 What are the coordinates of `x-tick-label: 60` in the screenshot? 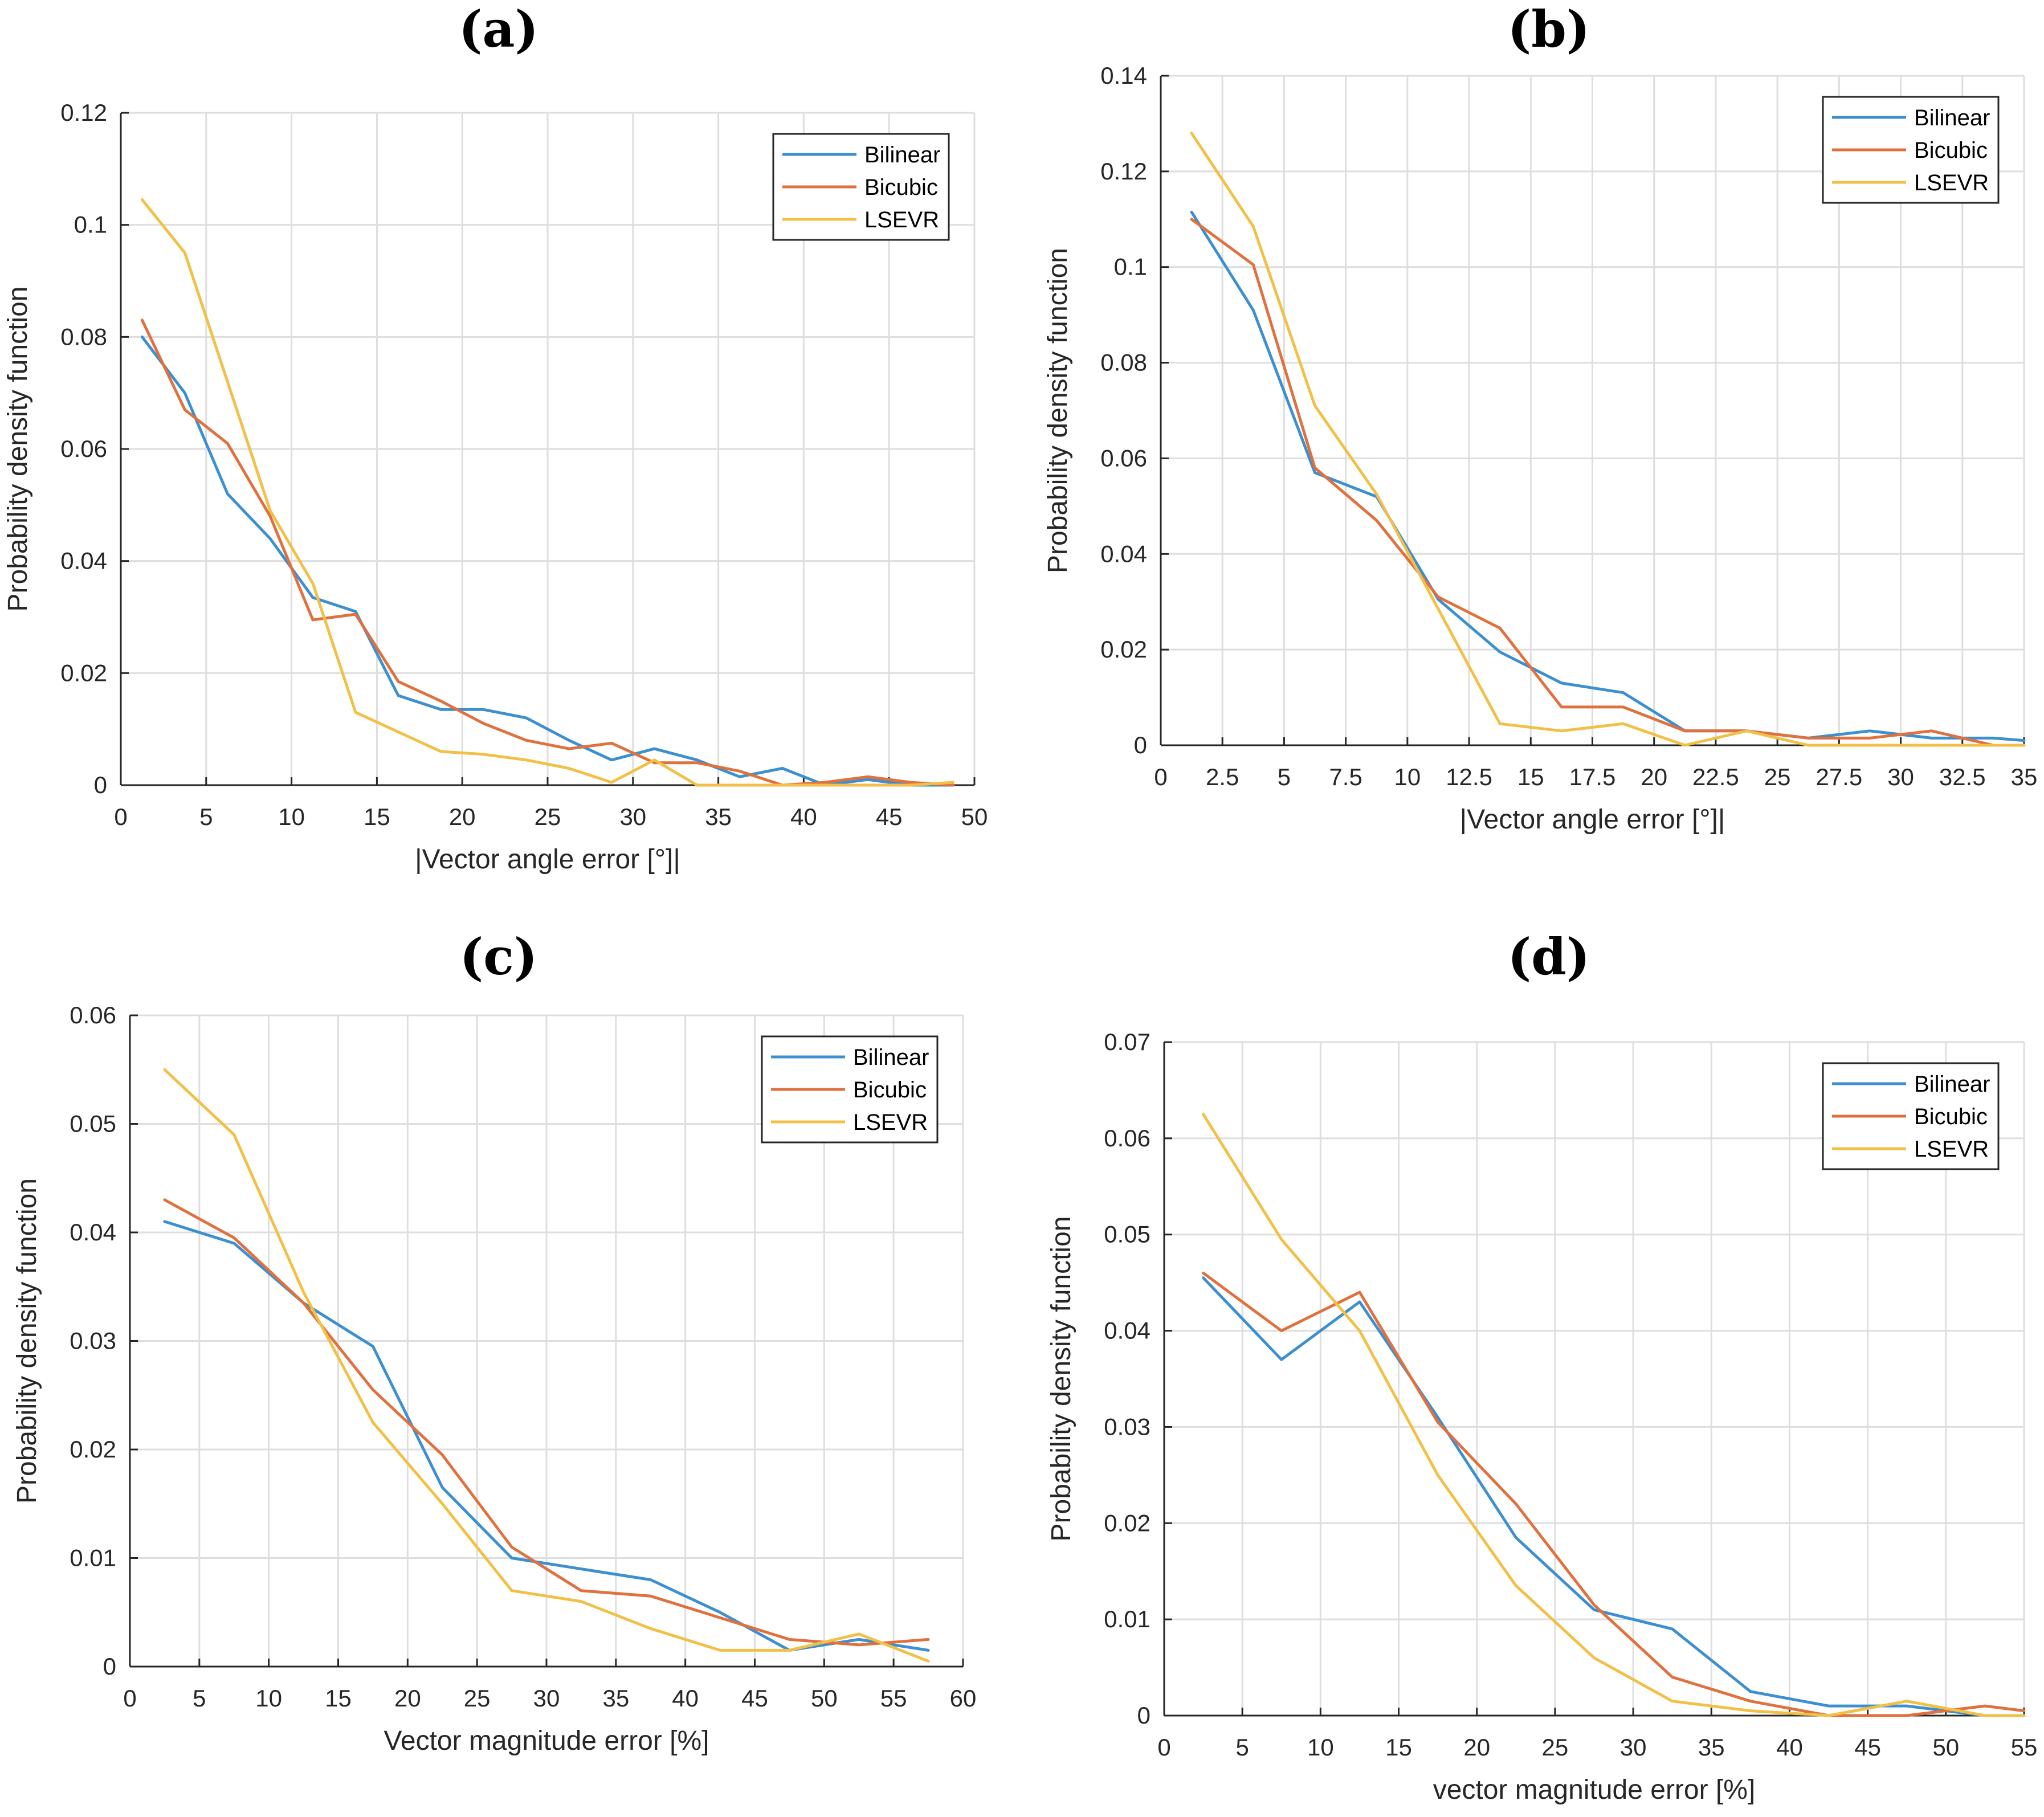 It's located at (963, 1698).